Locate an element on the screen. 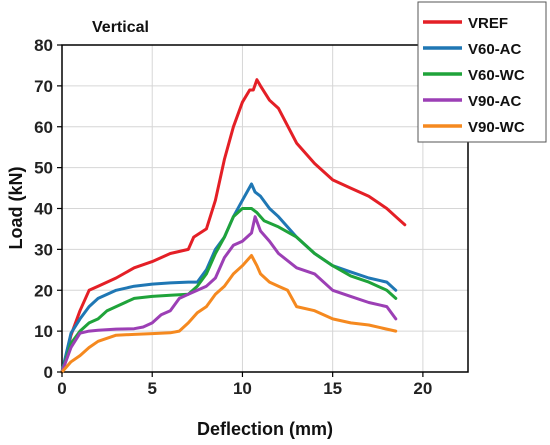 The height and width of the screenshot is (445, 550). x-tick-label: 15 is located at coordinates (332, 388).